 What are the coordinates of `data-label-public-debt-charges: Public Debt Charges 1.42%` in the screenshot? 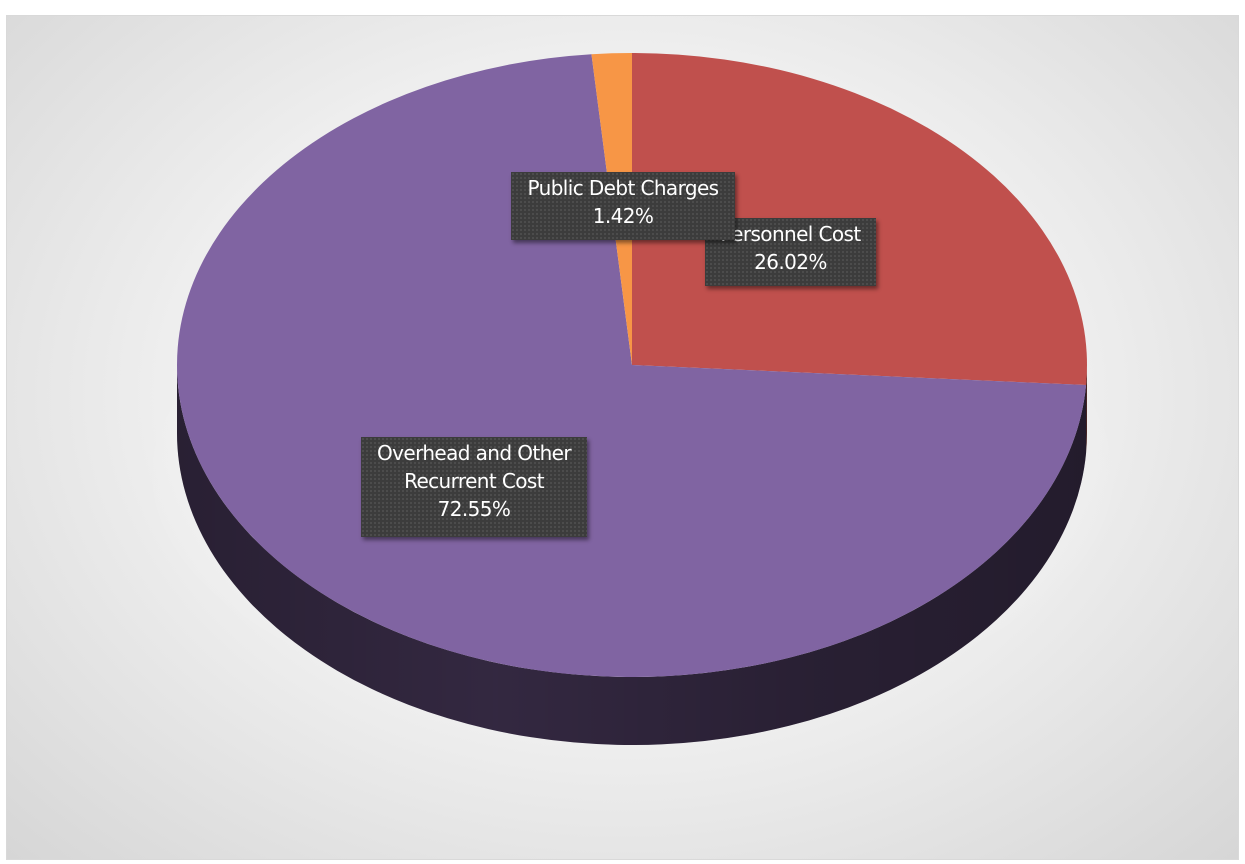 It's located at (623, 206).